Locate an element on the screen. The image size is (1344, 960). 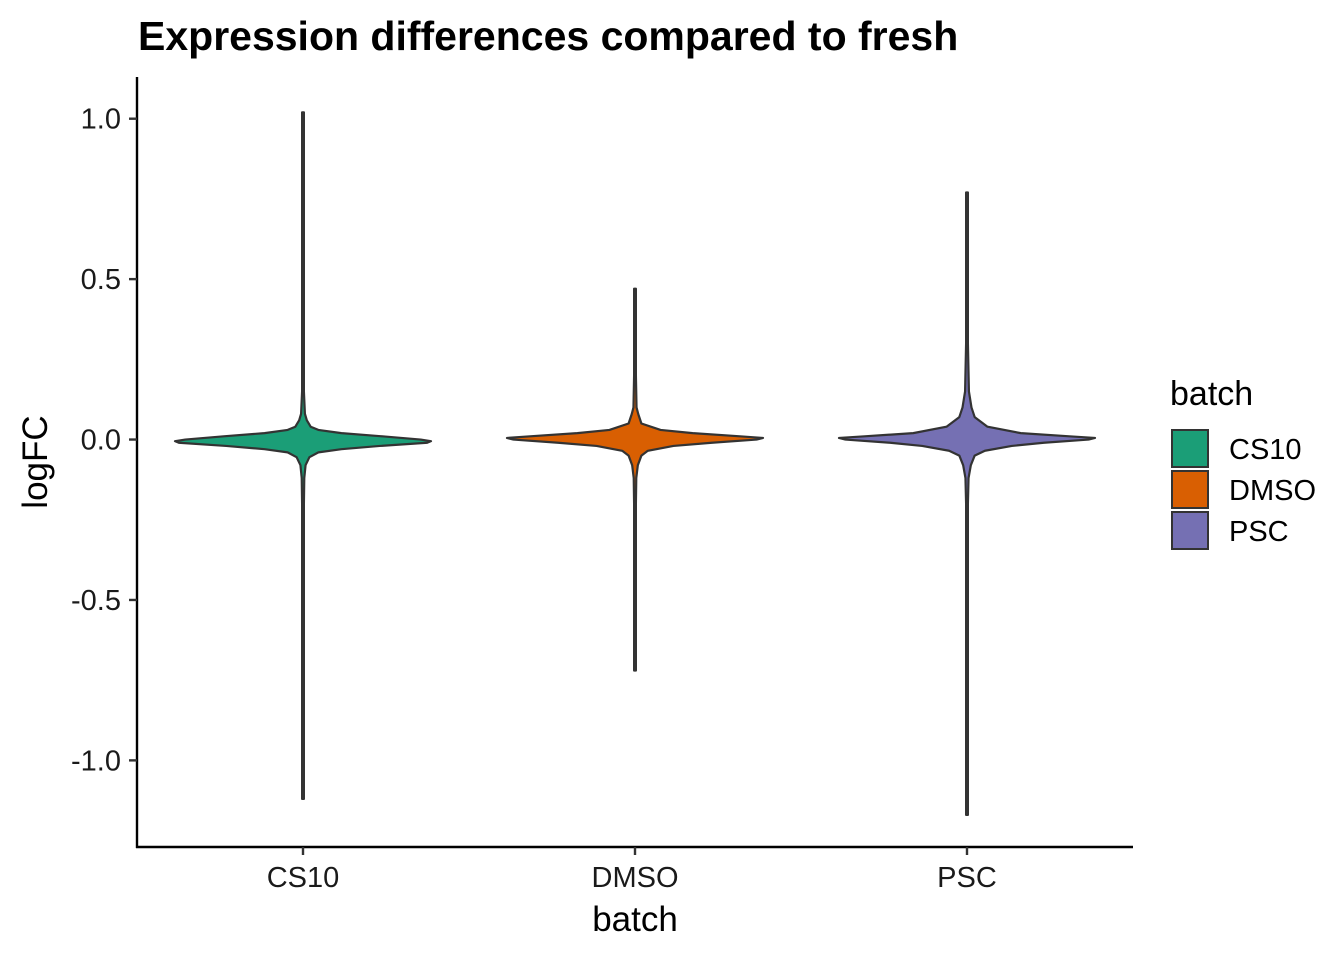
y-tick-label: -0.5 is located at coordinates (96, 601).